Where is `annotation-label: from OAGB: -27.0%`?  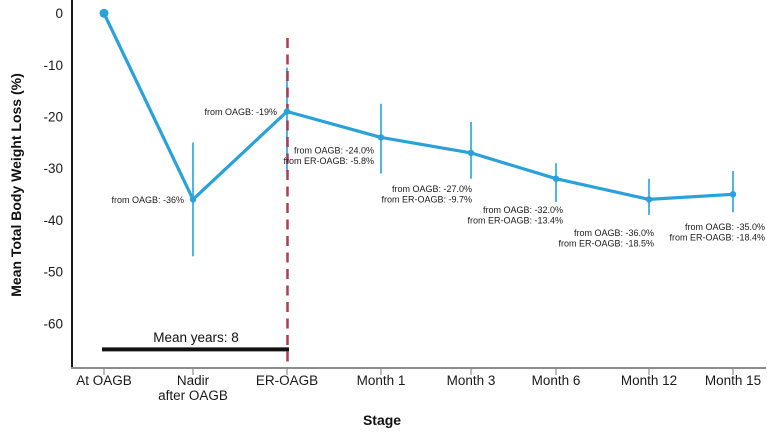 annotation-label: from OAGB: -27.0% is located at coordinates (432, 189).